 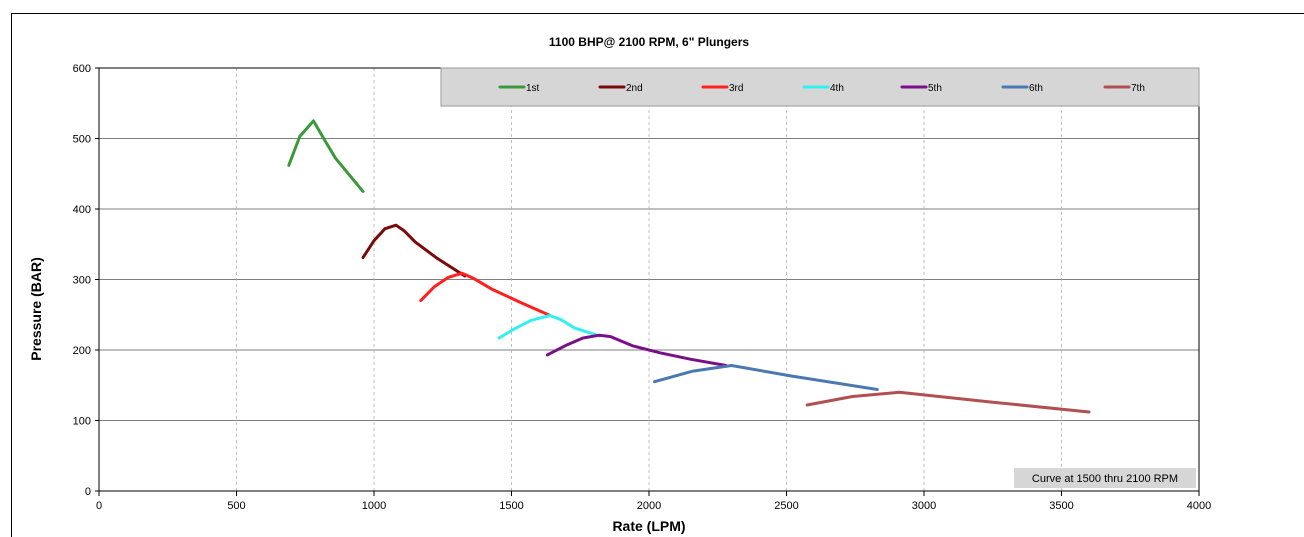 I want to click on curve-note-box, so click(x=1105, y=478).